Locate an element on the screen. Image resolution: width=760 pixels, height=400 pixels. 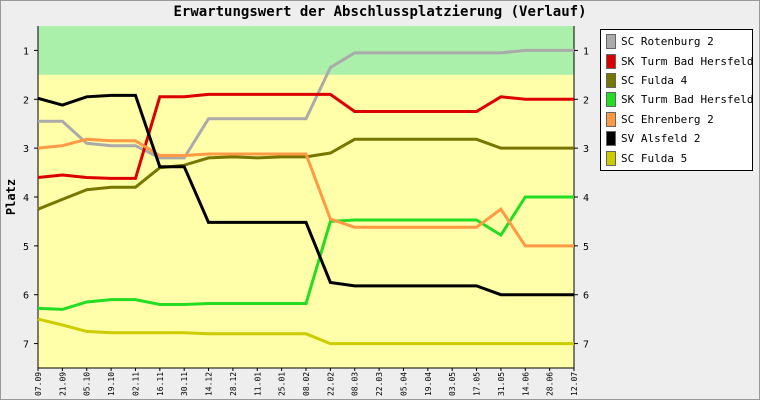
legend-label: SC Ehrenberg 2 is located at coordinates (667, 119).